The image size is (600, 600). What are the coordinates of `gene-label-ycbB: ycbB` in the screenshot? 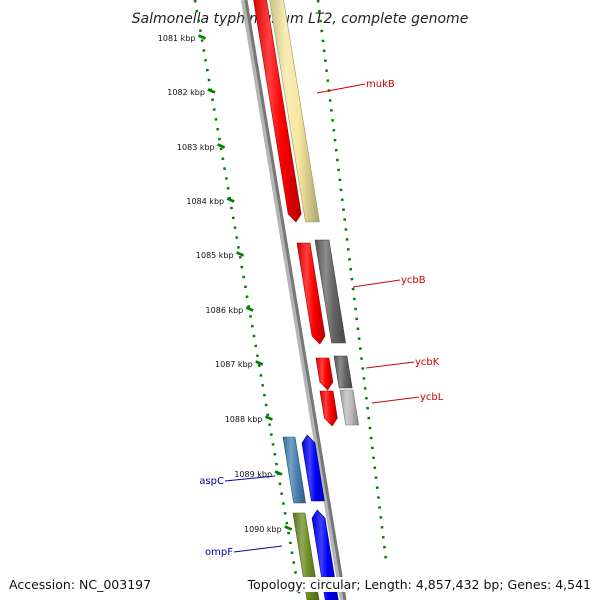 It's located at (413, 280).